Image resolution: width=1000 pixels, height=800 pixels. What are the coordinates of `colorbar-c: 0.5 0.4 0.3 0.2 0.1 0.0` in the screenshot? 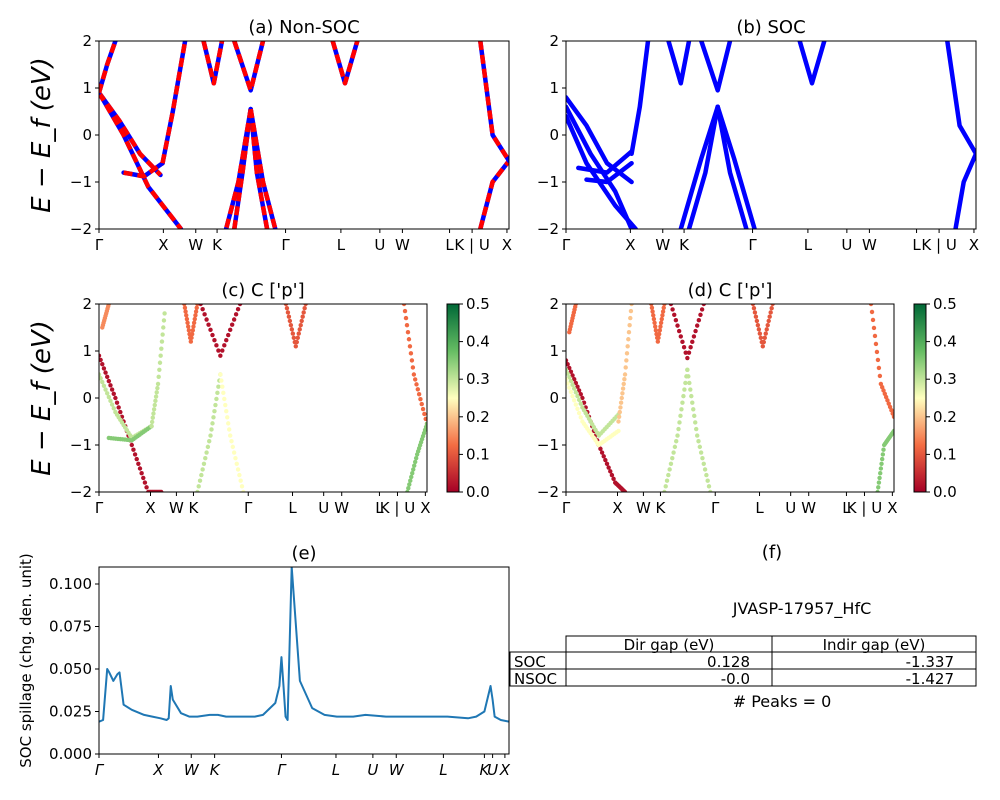 It's located at (468, 398).